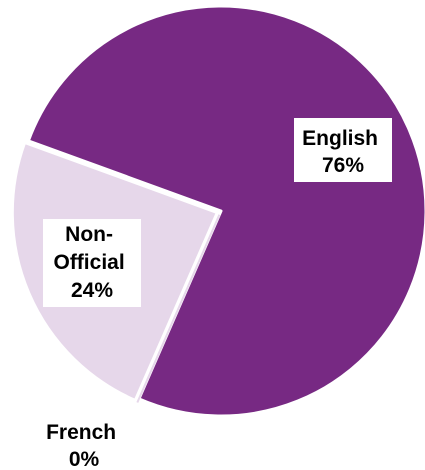 This screenshot has width=425, height=470. I want to click on label-french-value: 0%, so click(84, 459).